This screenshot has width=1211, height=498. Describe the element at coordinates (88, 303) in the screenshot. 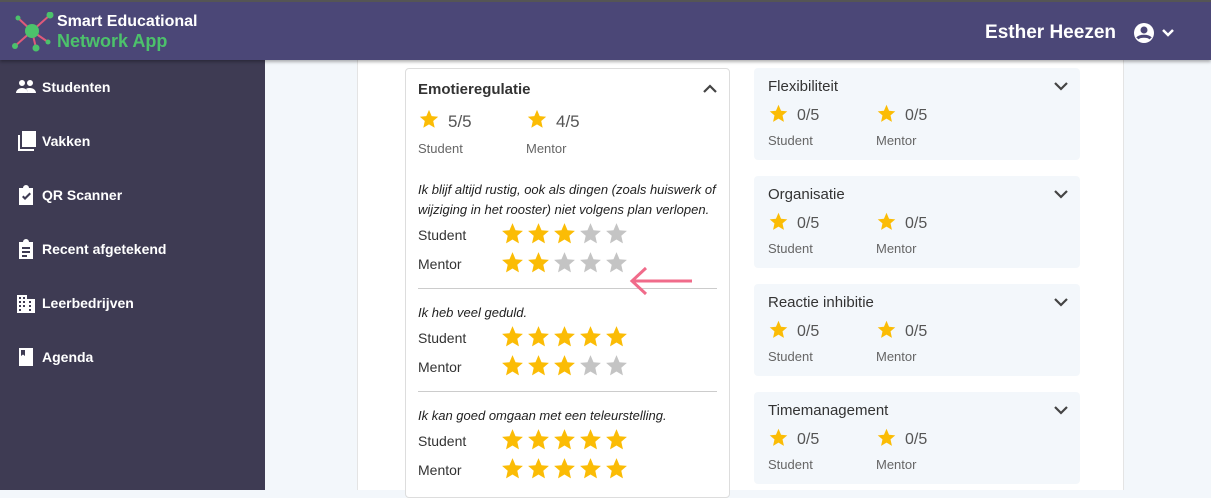

I see `sidebar-item-label: Leerbedrijven` at that location.